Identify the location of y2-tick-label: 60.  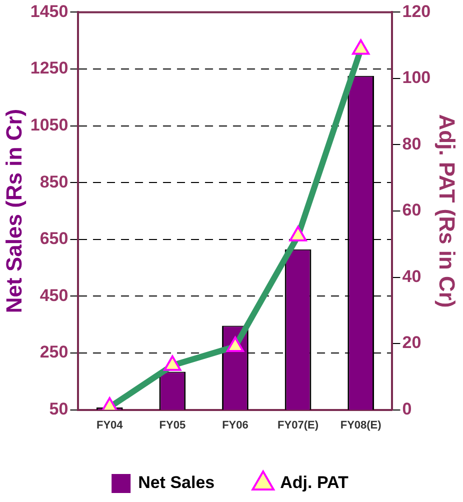
(412, 210).